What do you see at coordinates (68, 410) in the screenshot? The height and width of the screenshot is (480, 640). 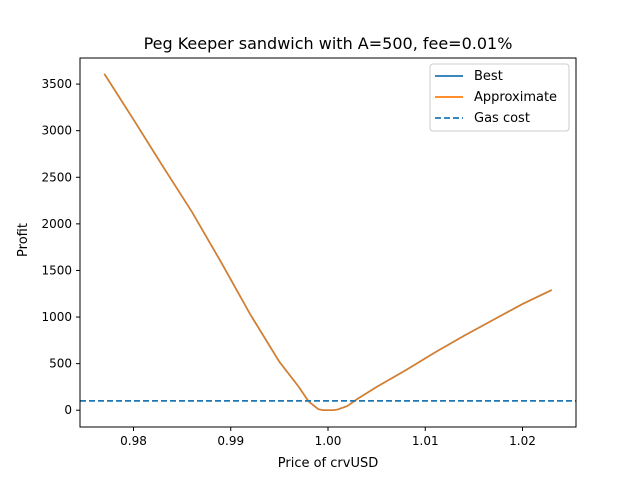 I see `y-tick-label: 0` at bounding box center [68, 410].